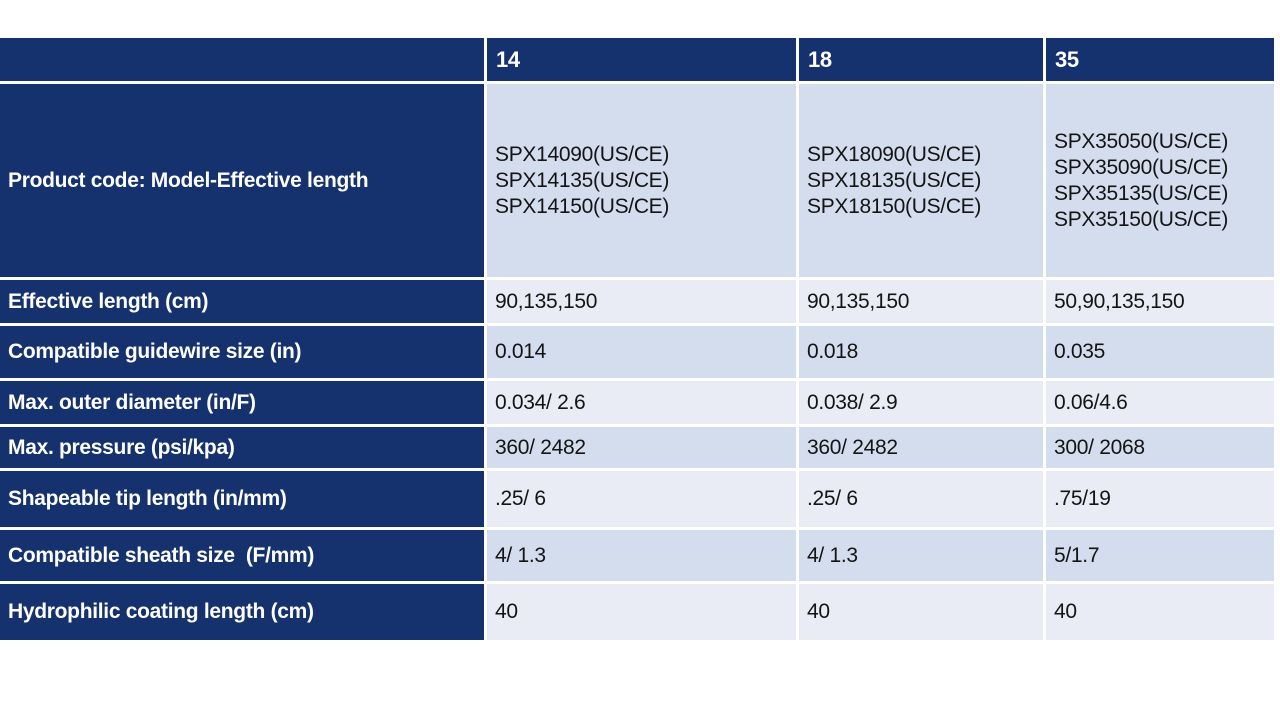  Describe the element at coordinates (242, 612) in the screenshot. I see `row-label-hydrophilic-coating: Hydrophilic coating length (cm)` at that location.